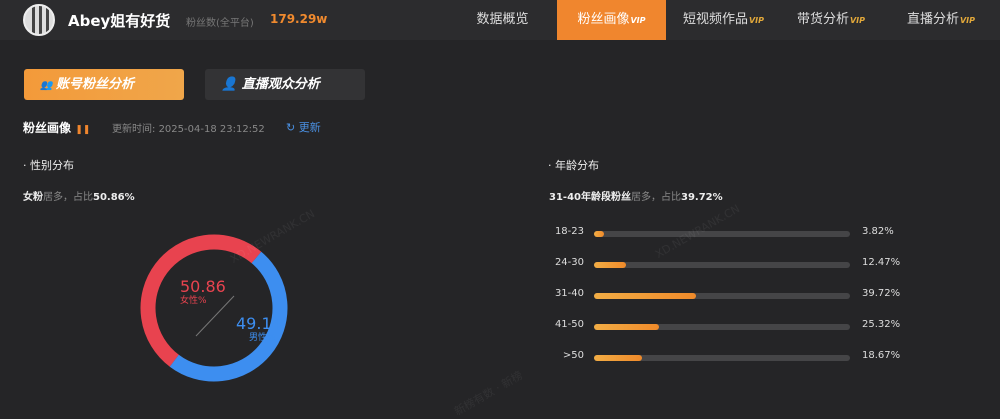 Image resolution: width=1000 pixels, height=419 pixels. What do you see at coordinates (262, 337) in the screenshot?
I see `male-label: 男性%` at bounding box center [262, 337].